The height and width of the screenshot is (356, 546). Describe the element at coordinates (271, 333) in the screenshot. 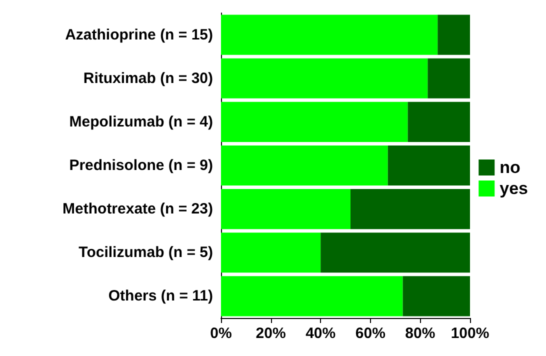

I see `x-tick-label: 20%` at that location.